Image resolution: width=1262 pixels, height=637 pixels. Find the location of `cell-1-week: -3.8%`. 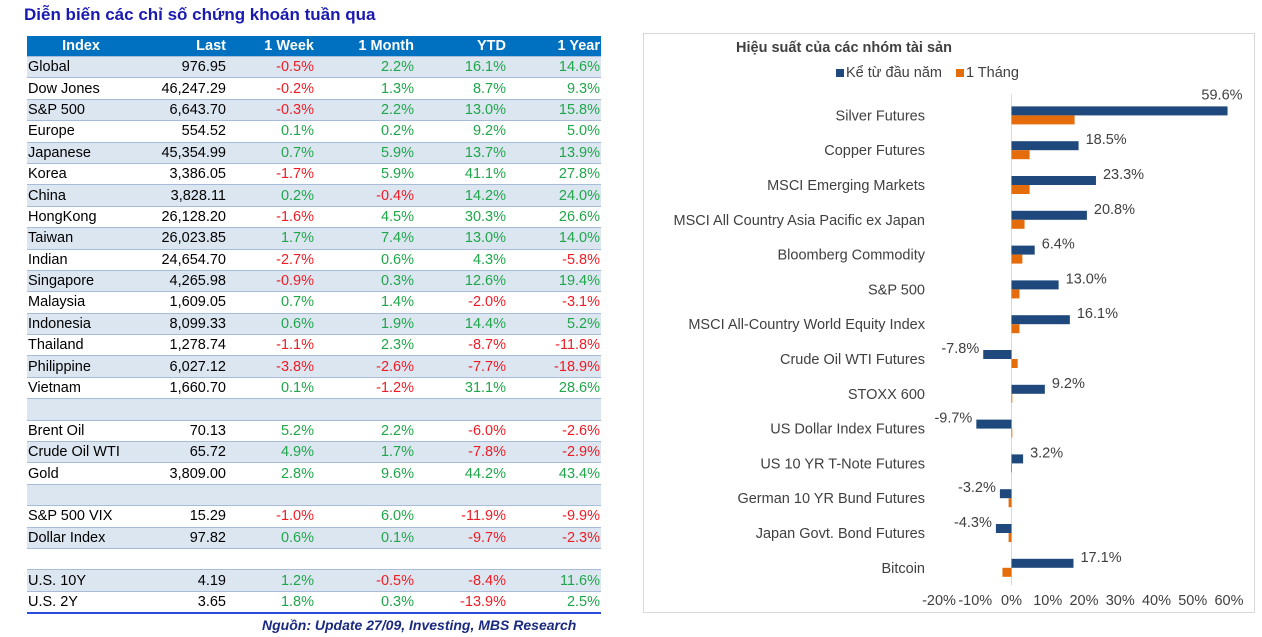

cell-1-week: -3.8% is located at coordinates (271, 366).